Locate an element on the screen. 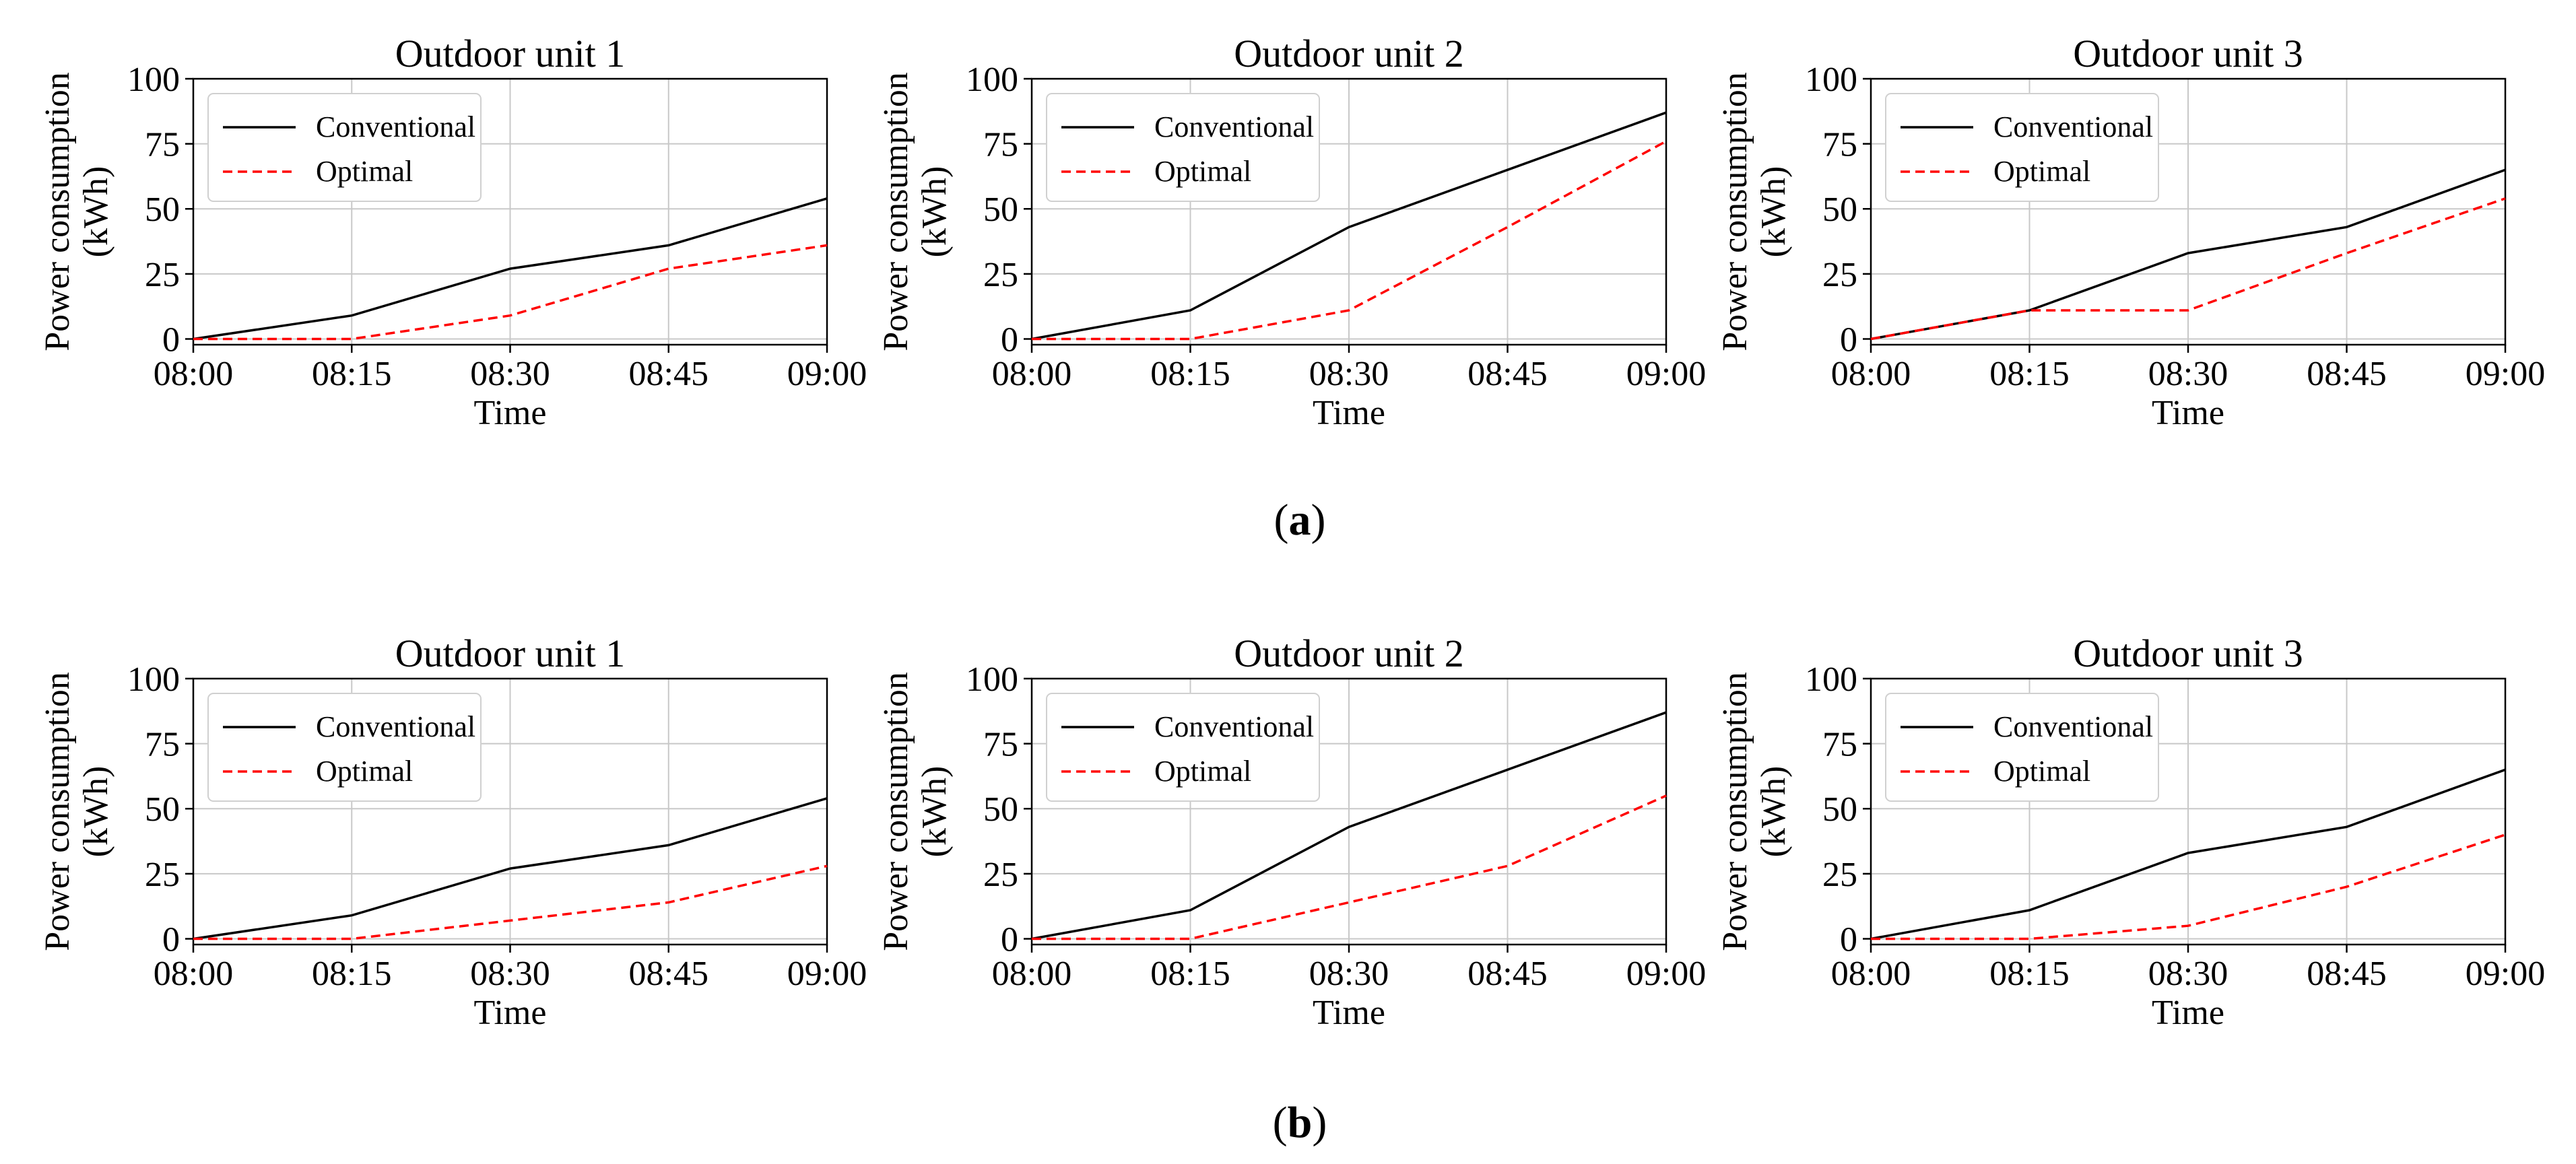 The width and height of the screenshot is (2576, 1164). panel-a-caption: (a) is located at coordinates (1300, 520).